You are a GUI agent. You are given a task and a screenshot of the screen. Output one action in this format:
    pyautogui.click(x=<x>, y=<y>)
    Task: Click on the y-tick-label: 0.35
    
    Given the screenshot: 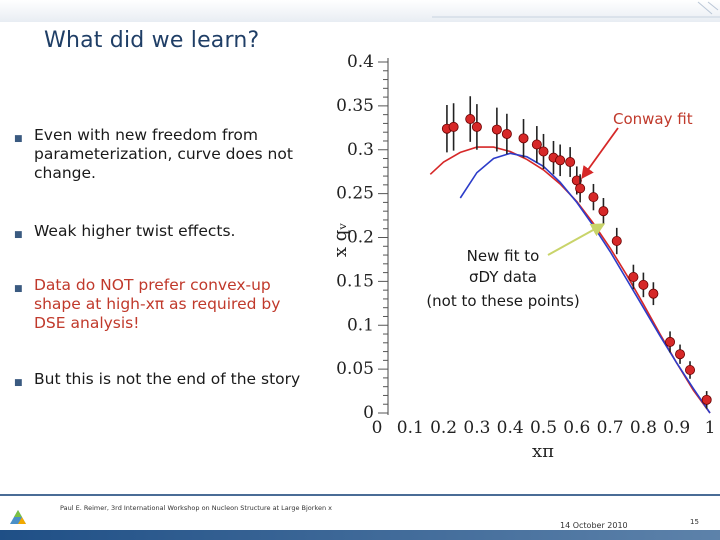 What is the action you would take?
    pyautogui.click(x=355, y=106)
    